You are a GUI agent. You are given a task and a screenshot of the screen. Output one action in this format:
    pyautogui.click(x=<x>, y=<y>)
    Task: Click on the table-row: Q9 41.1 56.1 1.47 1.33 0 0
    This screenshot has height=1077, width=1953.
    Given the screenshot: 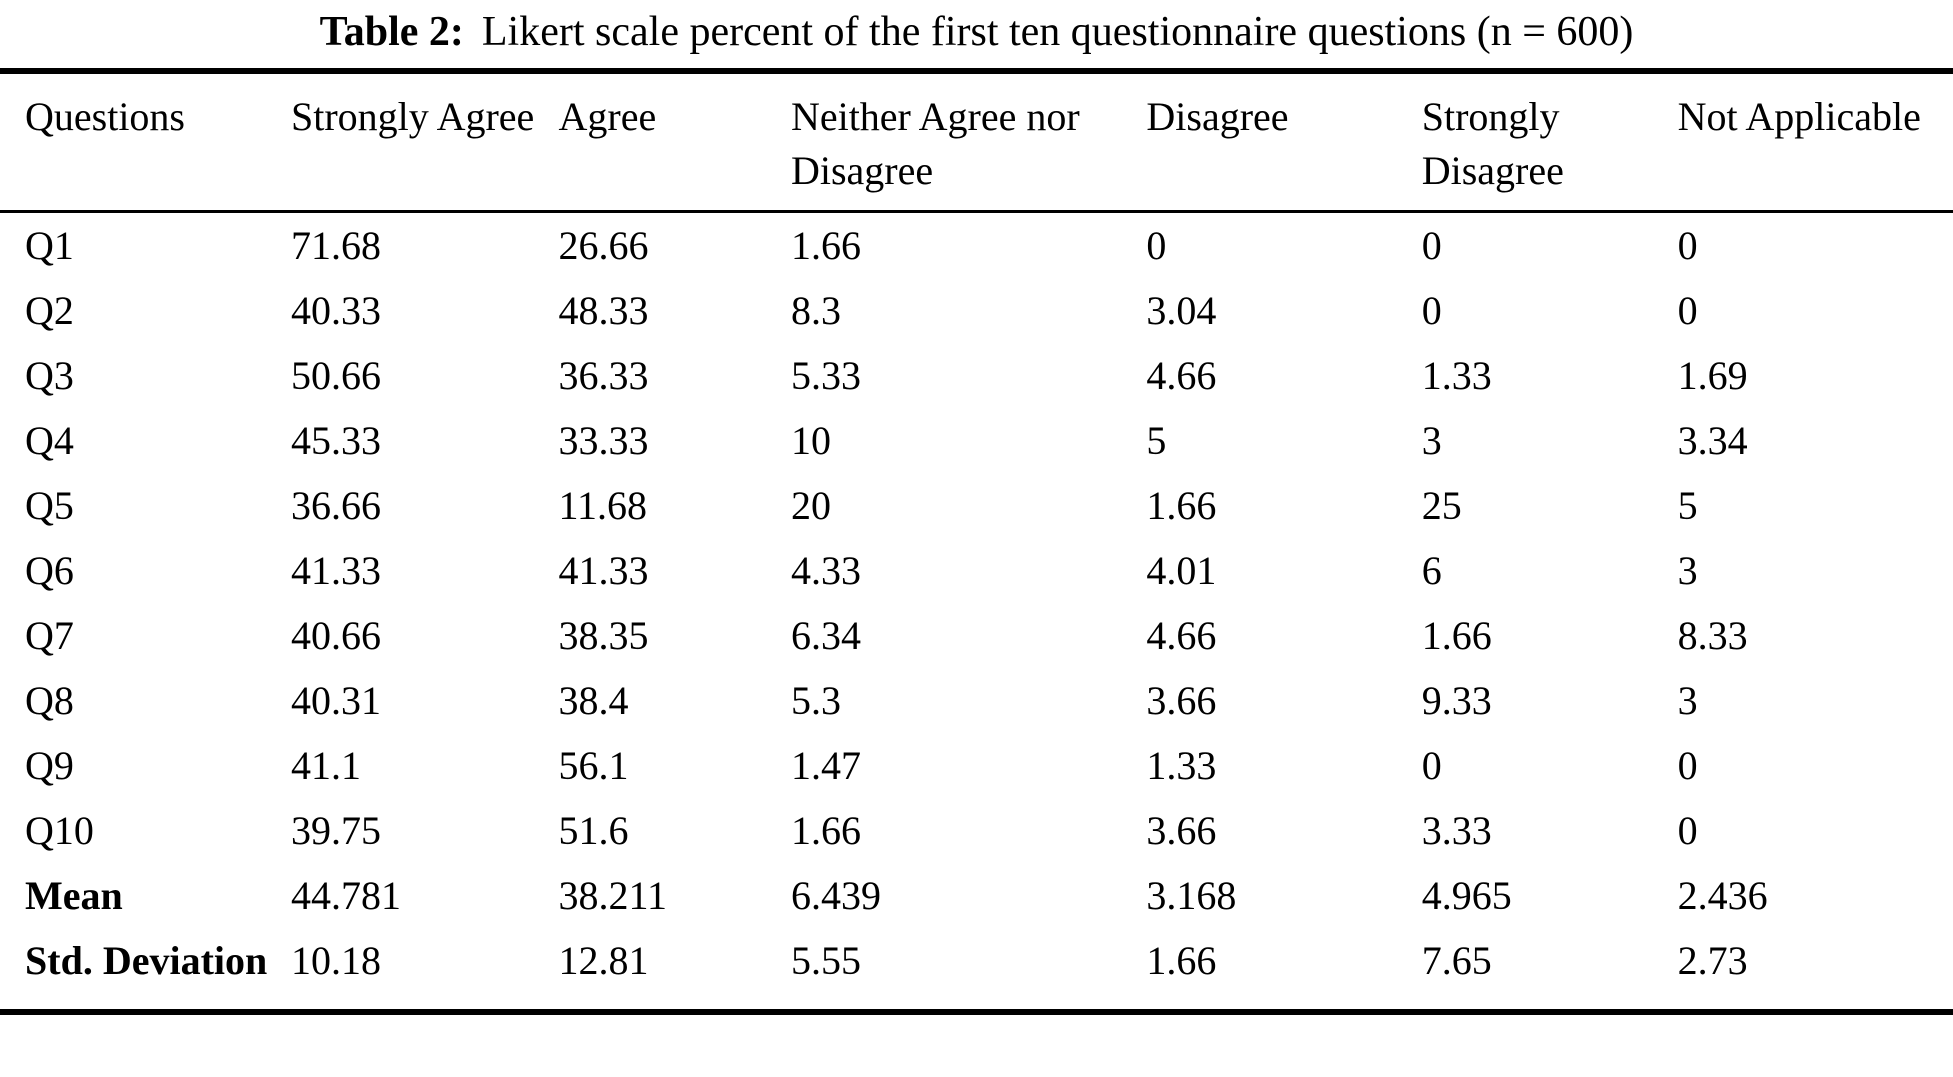 What is the action you would take?
    pyautogui.click(x=976, y=765)
    